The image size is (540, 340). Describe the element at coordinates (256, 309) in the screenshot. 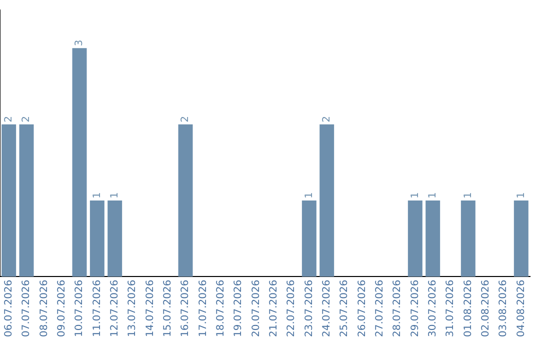

I see `x-tick-label: 20.07.2026` at that location.